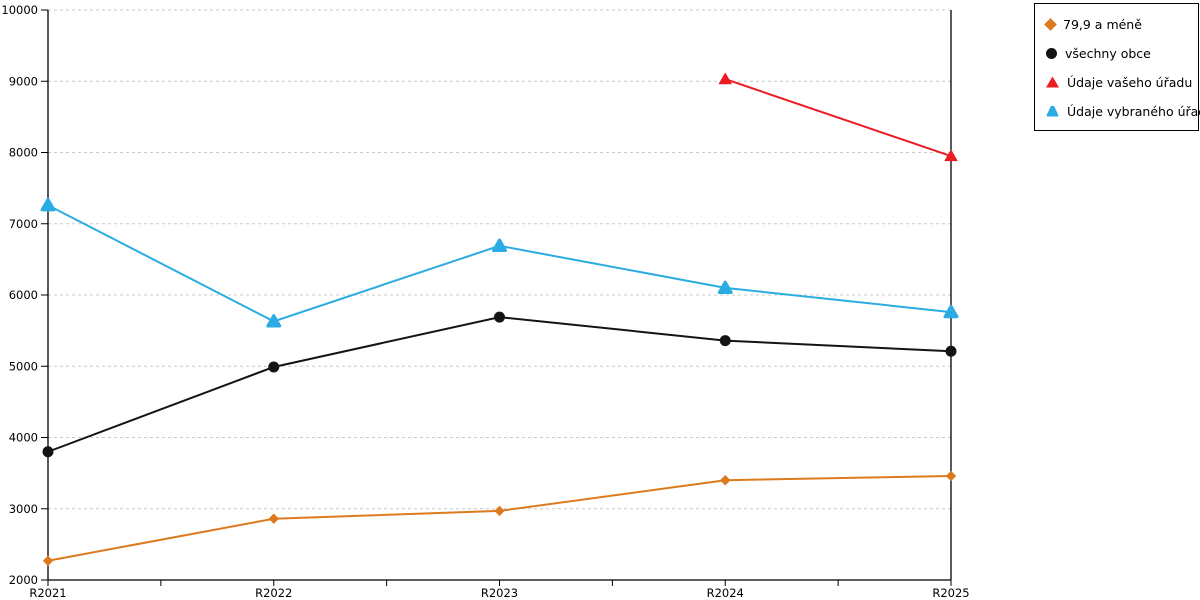  I want to click on diamond-marker-icon, so click(1050, 24).